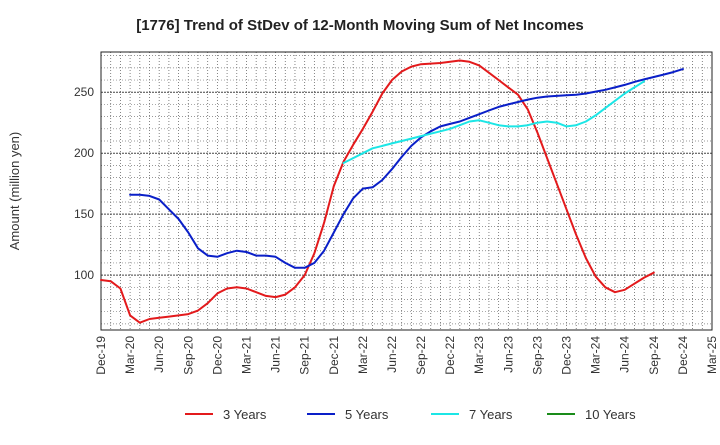  Describe the element at coordinates (217, 355) in the screenshot. I see `x-tick-label: Dec-20` at that location.